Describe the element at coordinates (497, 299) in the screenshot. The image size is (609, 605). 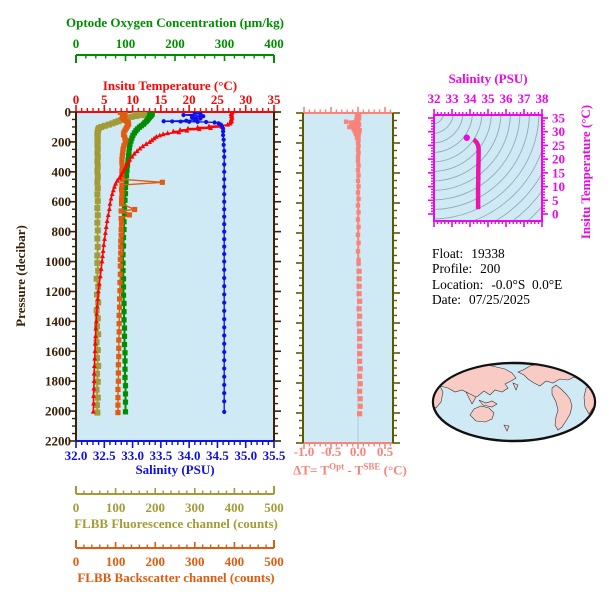
I see `date-row: Date: 07/25/2025` at that location.